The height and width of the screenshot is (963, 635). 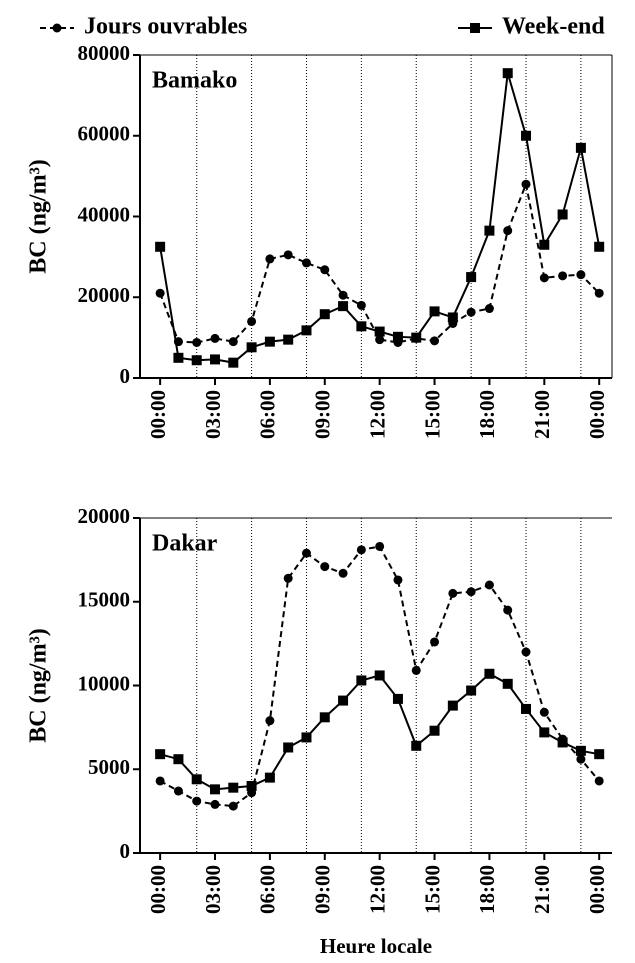 I want to click on legend-label: Week-end, so click(x=553, y=27).